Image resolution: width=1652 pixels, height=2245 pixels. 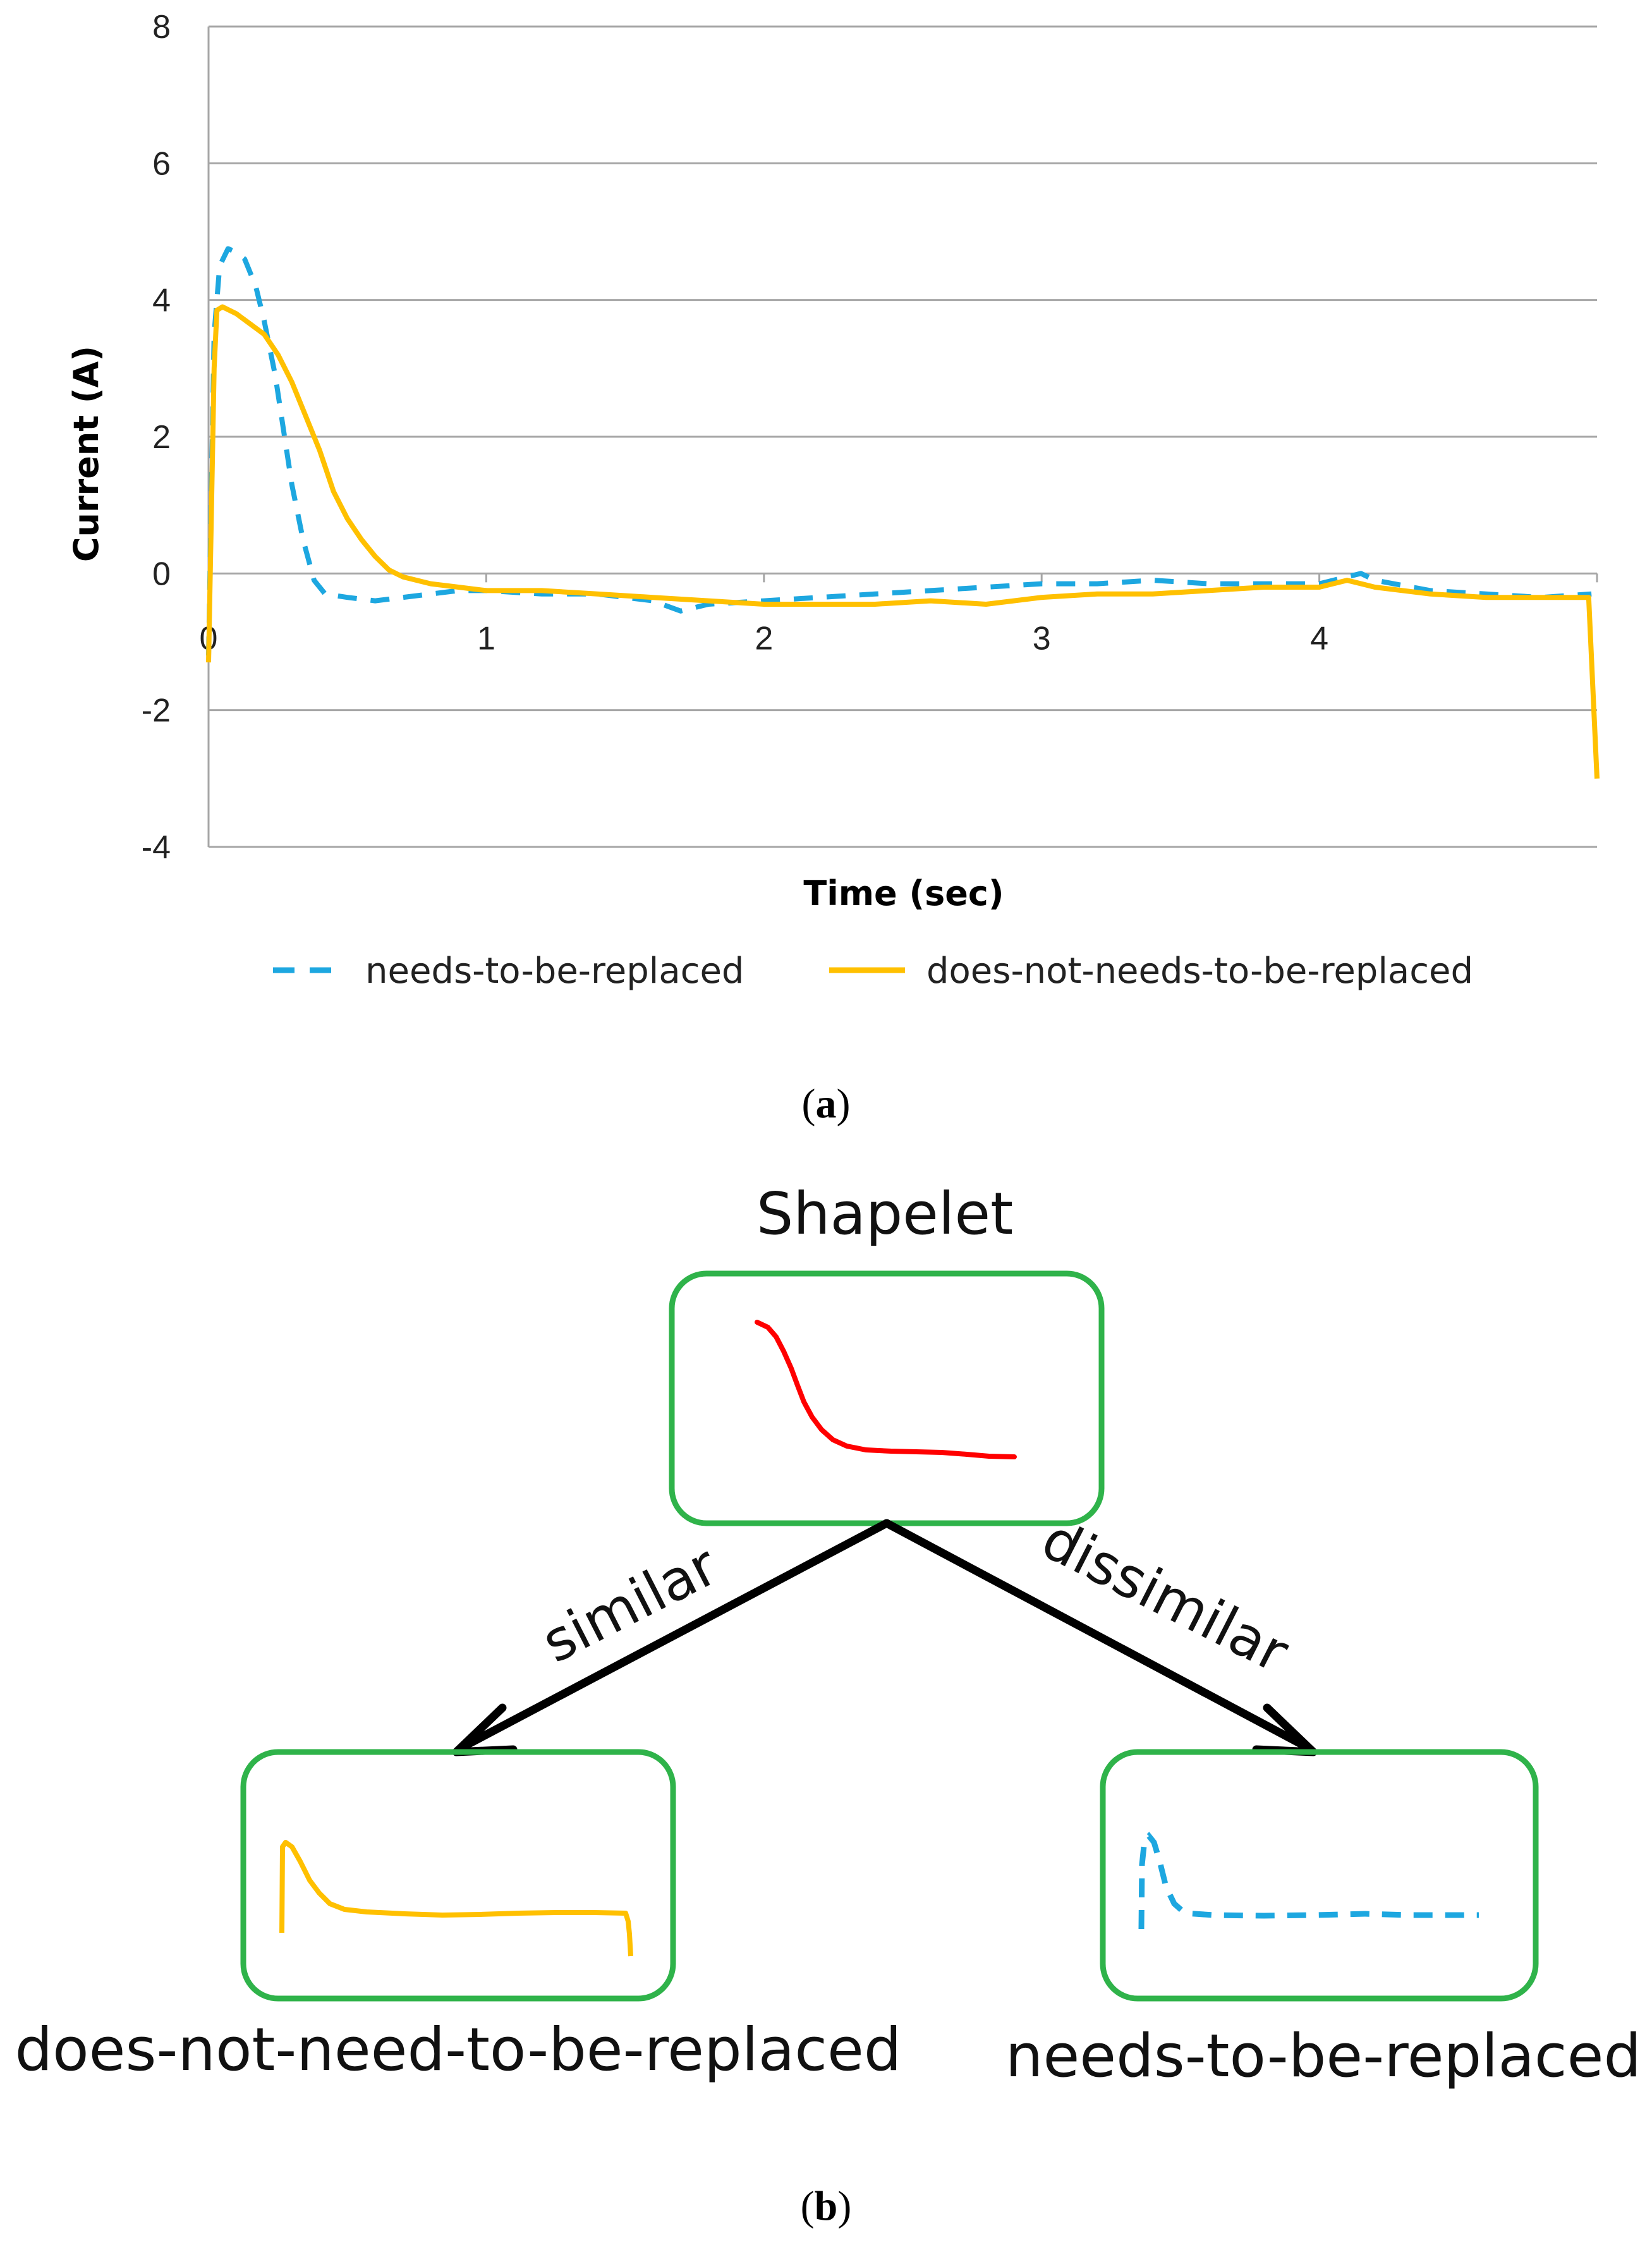 I want to click on legend-label-needs-to-be-replaced: needs-to-be-replaced, so click(x=554, y=971).